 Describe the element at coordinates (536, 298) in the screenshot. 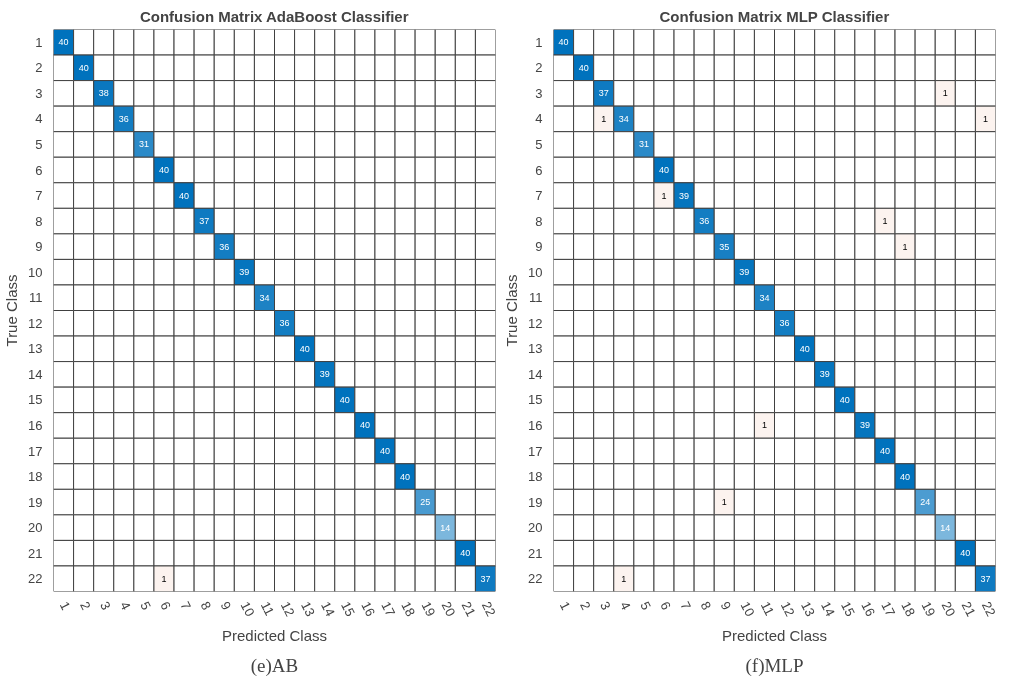

I see `y-tick-label: 11` at that location.